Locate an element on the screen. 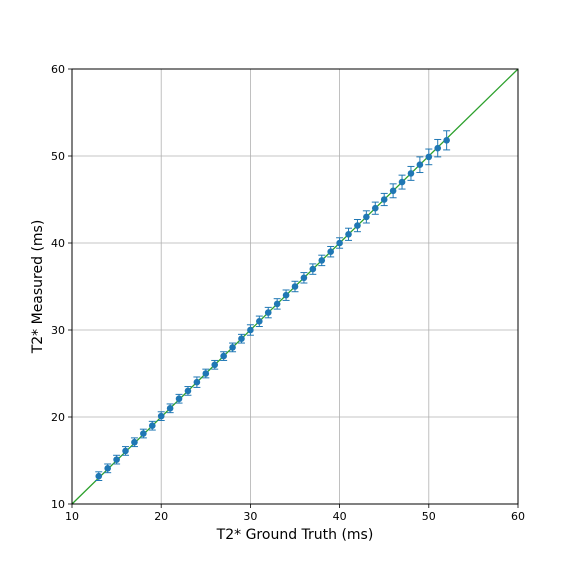 The image size is (576, 576). y-tick-label: 60 is located at coordinates (58, 69).